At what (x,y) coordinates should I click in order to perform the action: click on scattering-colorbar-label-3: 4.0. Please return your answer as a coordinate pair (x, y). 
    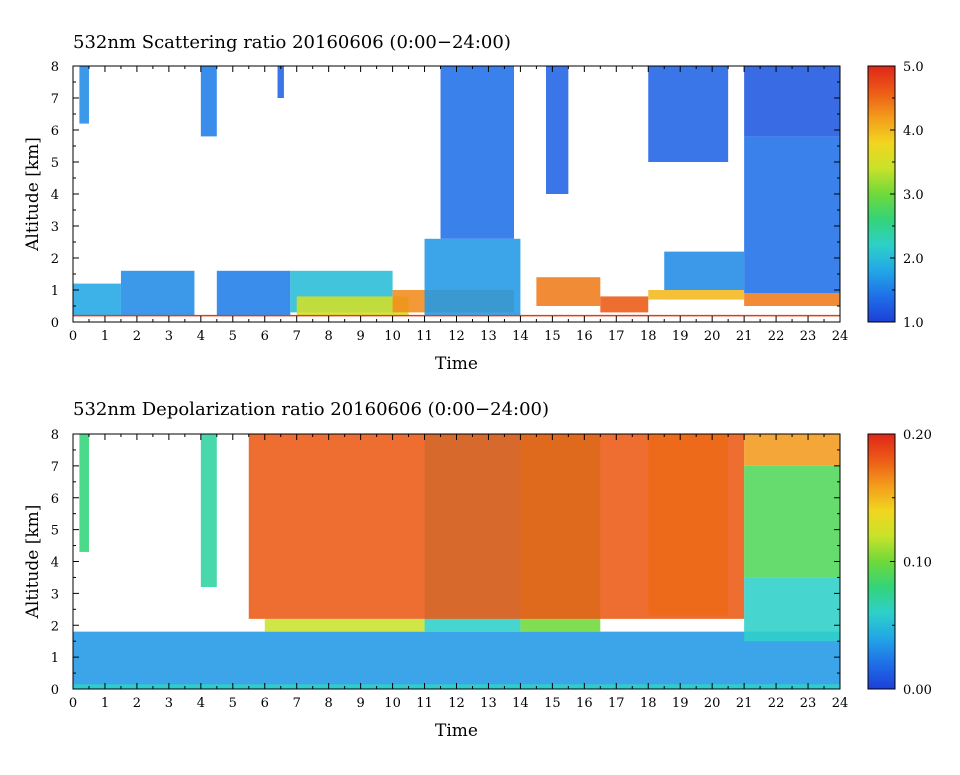
    Looking at the image, I should click on (913, 131).